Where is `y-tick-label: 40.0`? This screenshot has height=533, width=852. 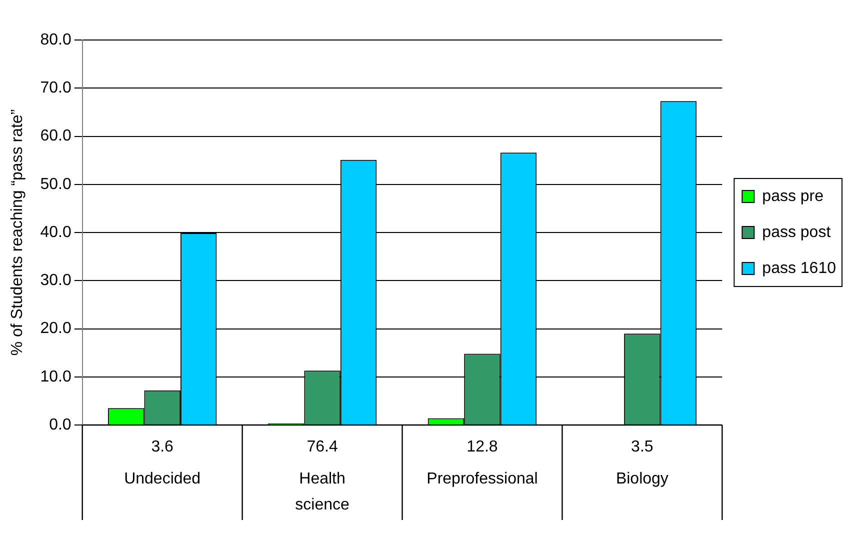 y-tick-label: 40.0 is located at coordinates (56, 232).